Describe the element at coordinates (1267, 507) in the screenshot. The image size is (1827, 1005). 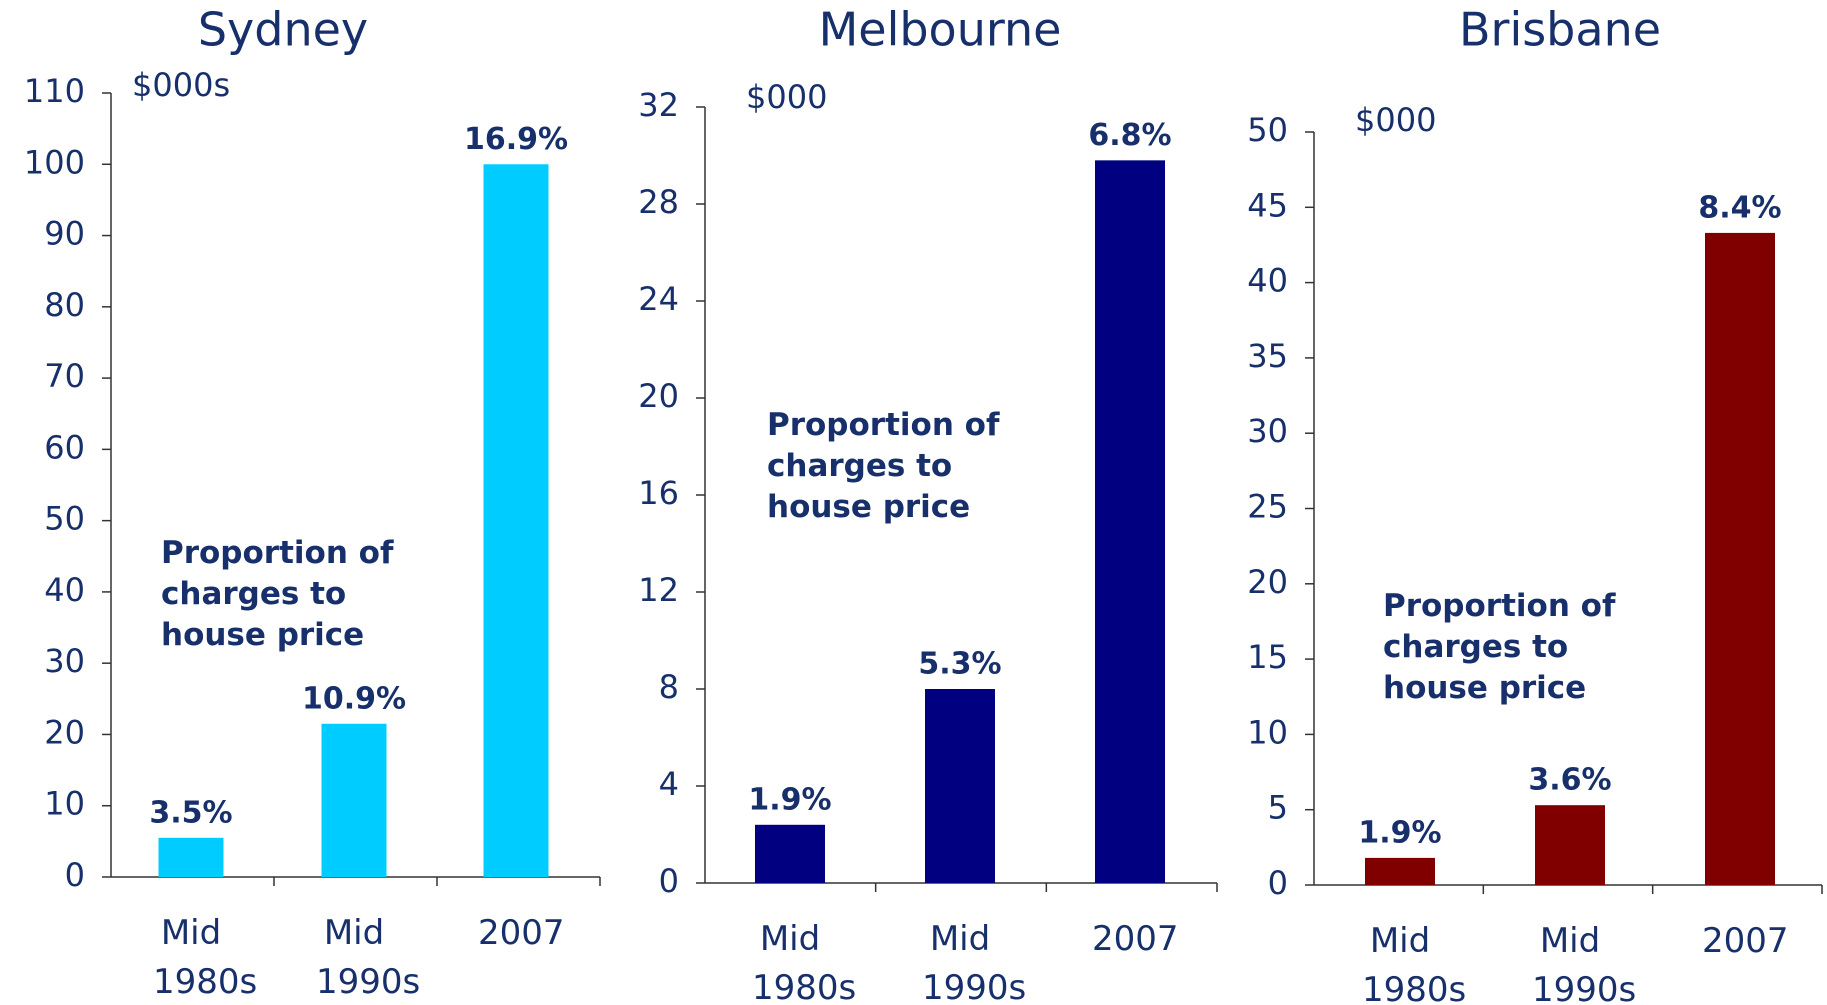
I see `y-tick-label: 25` at that location.